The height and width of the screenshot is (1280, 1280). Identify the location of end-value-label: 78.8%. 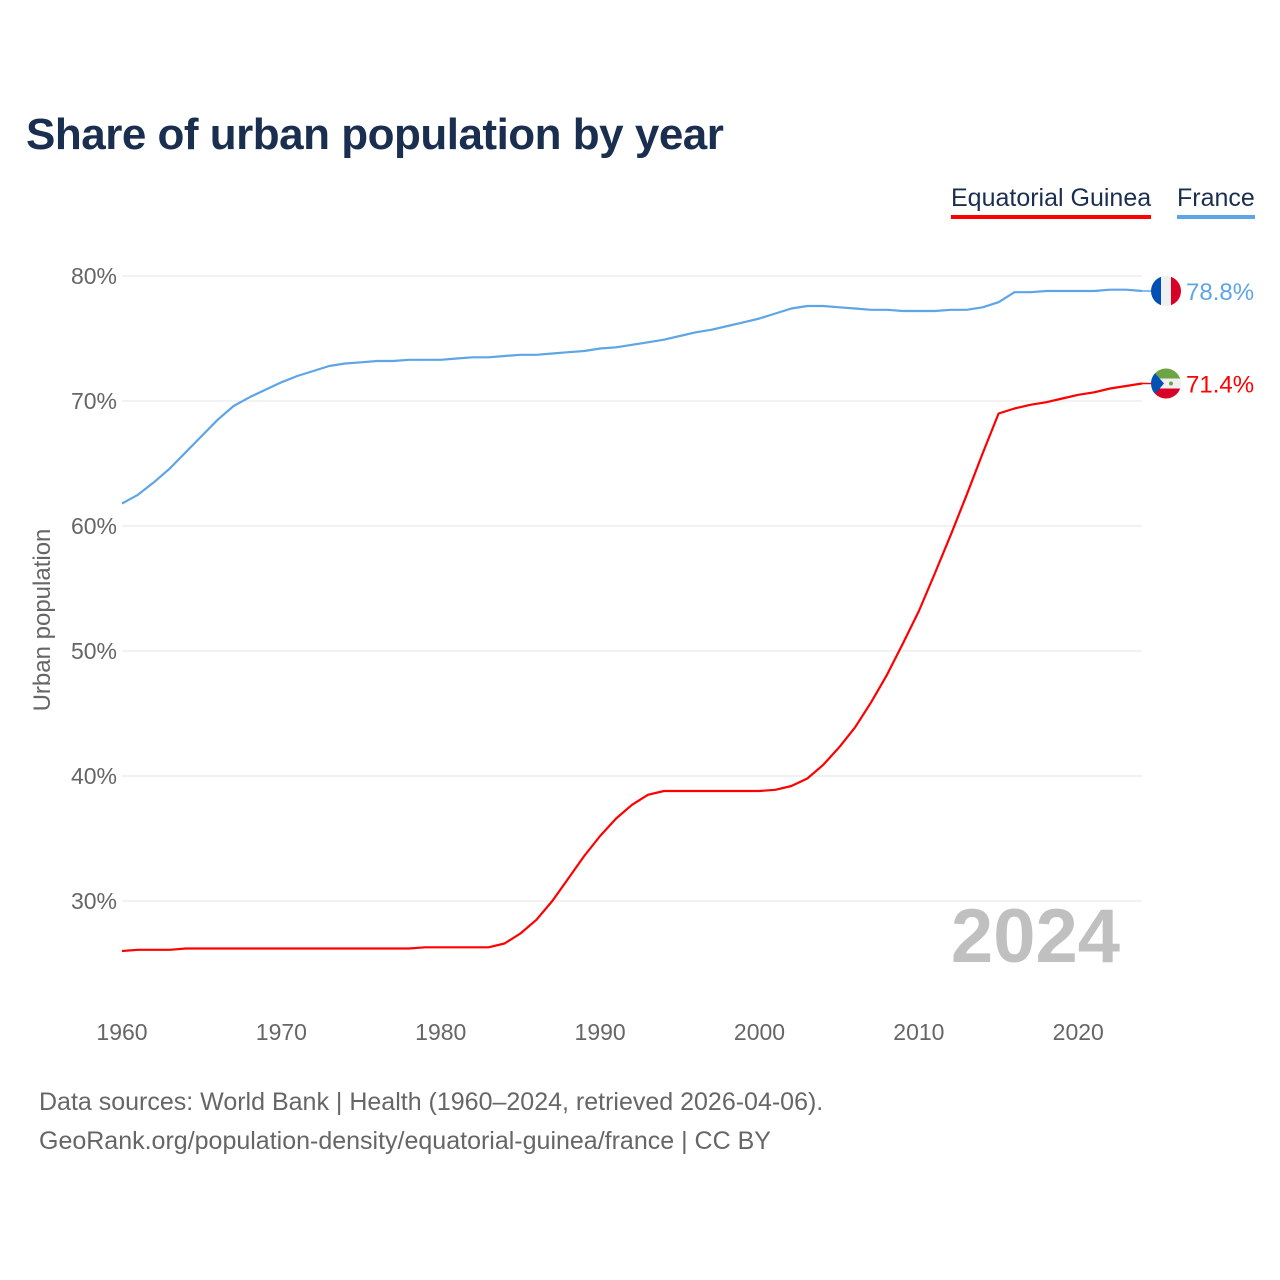
(1220, 292).